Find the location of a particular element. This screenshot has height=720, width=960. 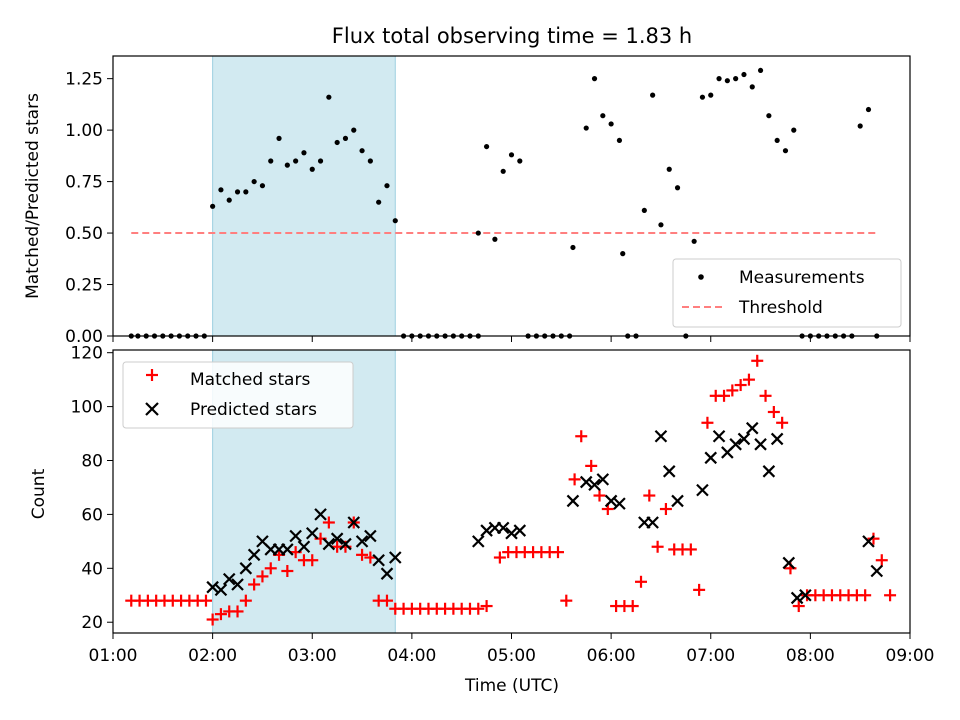

bottom-y-tick-label: 80 is located at coordinates (92, 462).